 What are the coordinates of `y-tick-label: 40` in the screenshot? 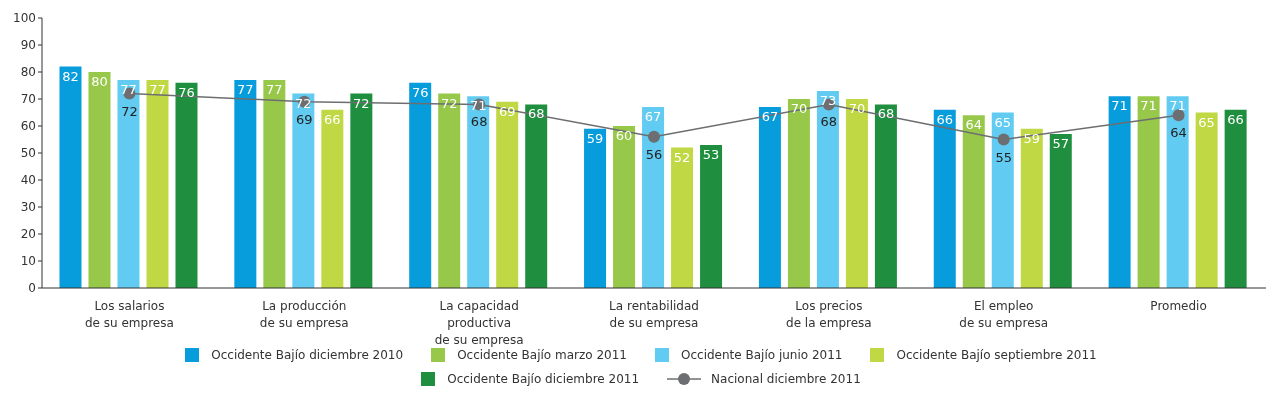 It's located at (28, 180).